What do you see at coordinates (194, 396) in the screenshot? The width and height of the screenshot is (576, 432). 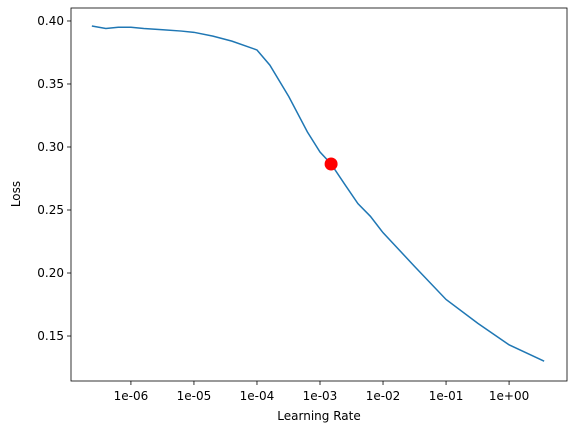 I see `x-tick-label: 1e-05` at bounding box center [194, 396].